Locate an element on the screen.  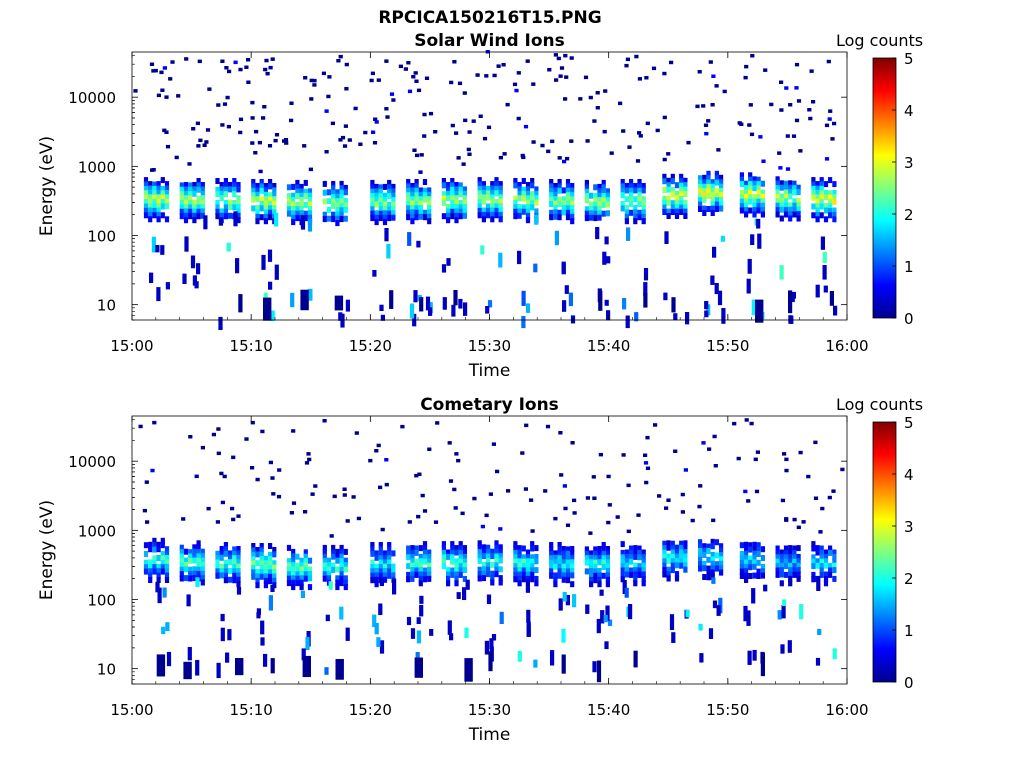
colorbar-tick-label: 5 is located at coordinates (909, 423).